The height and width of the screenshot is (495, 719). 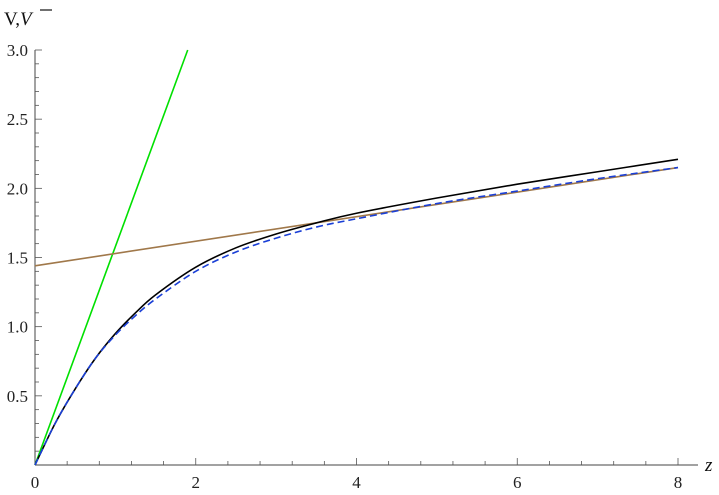 I want to click on y-tick-label: 1.0, so click(x=17, y=327).